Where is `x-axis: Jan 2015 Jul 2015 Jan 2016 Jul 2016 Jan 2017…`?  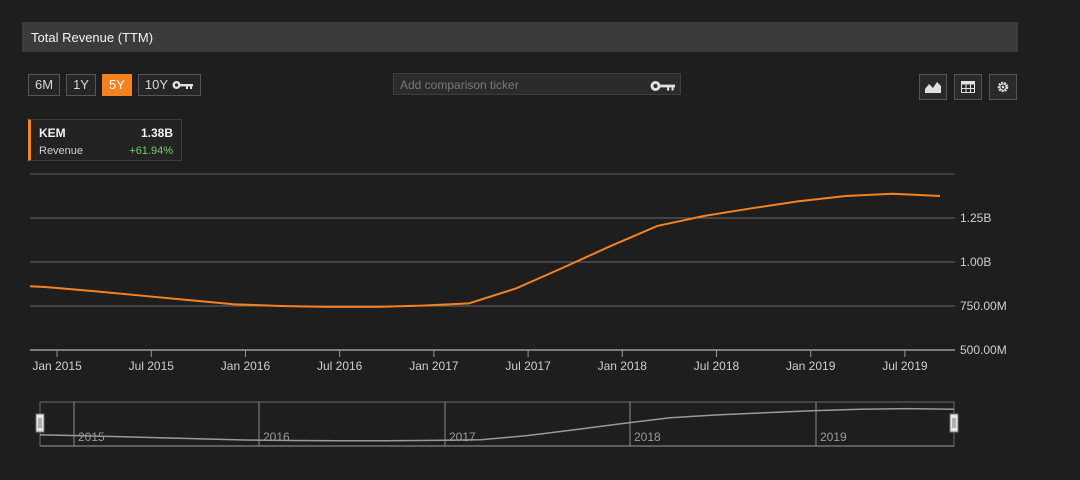 x-axis: Jan 2015 Jul 2015 Jan 2016 Jul 2016 Jan 2017… is located at coordinates (480, 361).